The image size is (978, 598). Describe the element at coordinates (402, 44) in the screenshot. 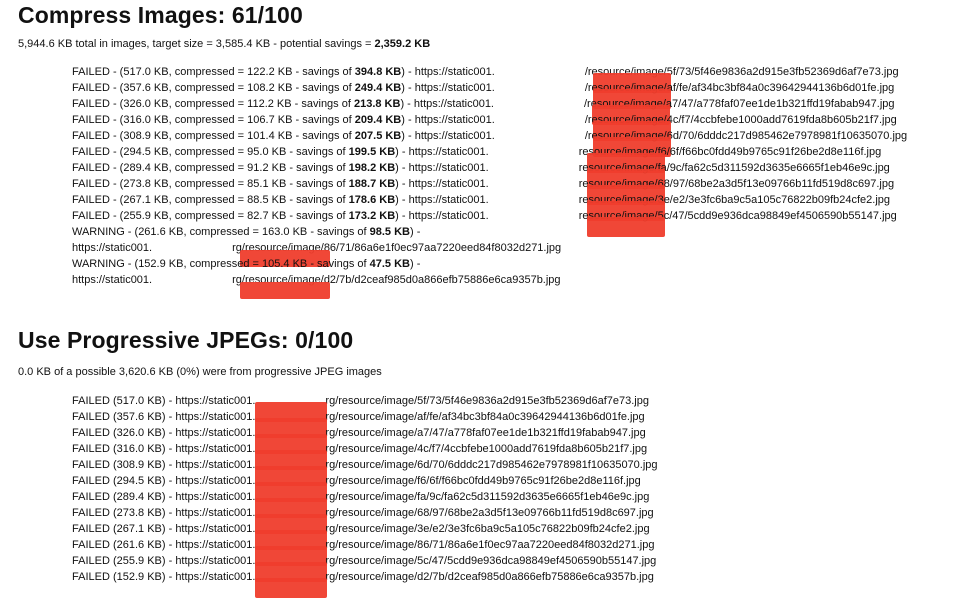

I see `compress-summary-savings: 2,359.2 KB` at that location.